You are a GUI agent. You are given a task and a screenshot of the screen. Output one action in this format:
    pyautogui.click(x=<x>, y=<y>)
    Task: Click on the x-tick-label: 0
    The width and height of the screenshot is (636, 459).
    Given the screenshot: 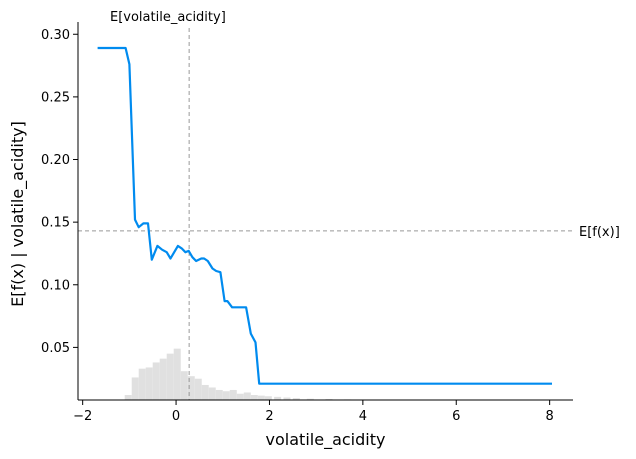 What is the action you would take?
    pyautogui.click(x=176, y=416)
    